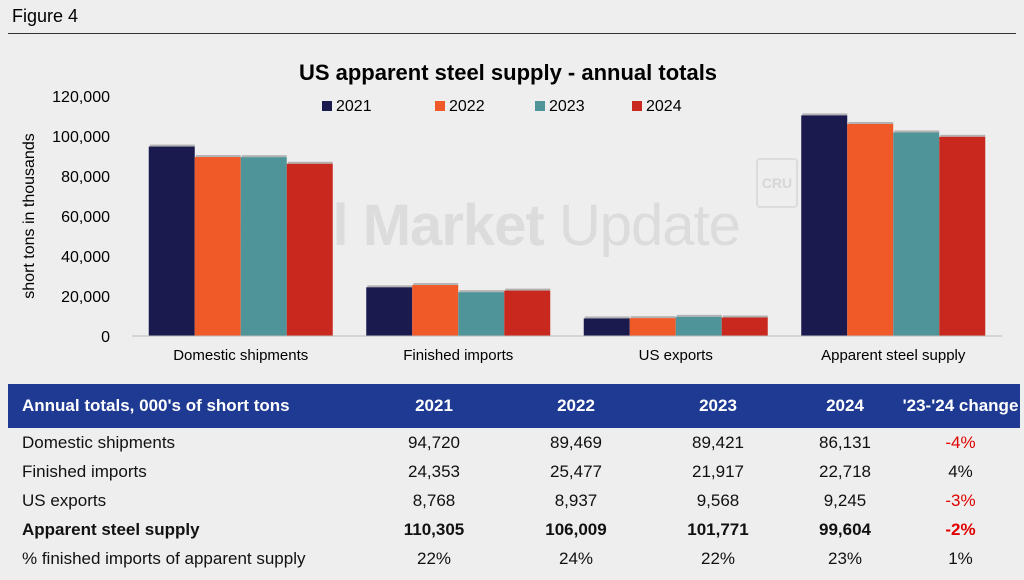  Describe the element at coordinates (481, 314) in the screenshot. I see `bar-finished-imports-2023` at that location.